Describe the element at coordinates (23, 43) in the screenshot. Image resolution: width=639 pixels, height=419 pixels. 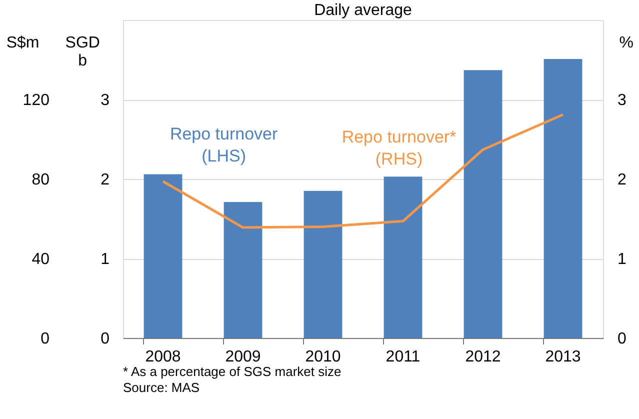
I see `y3-axis-title: S$m` at that location.